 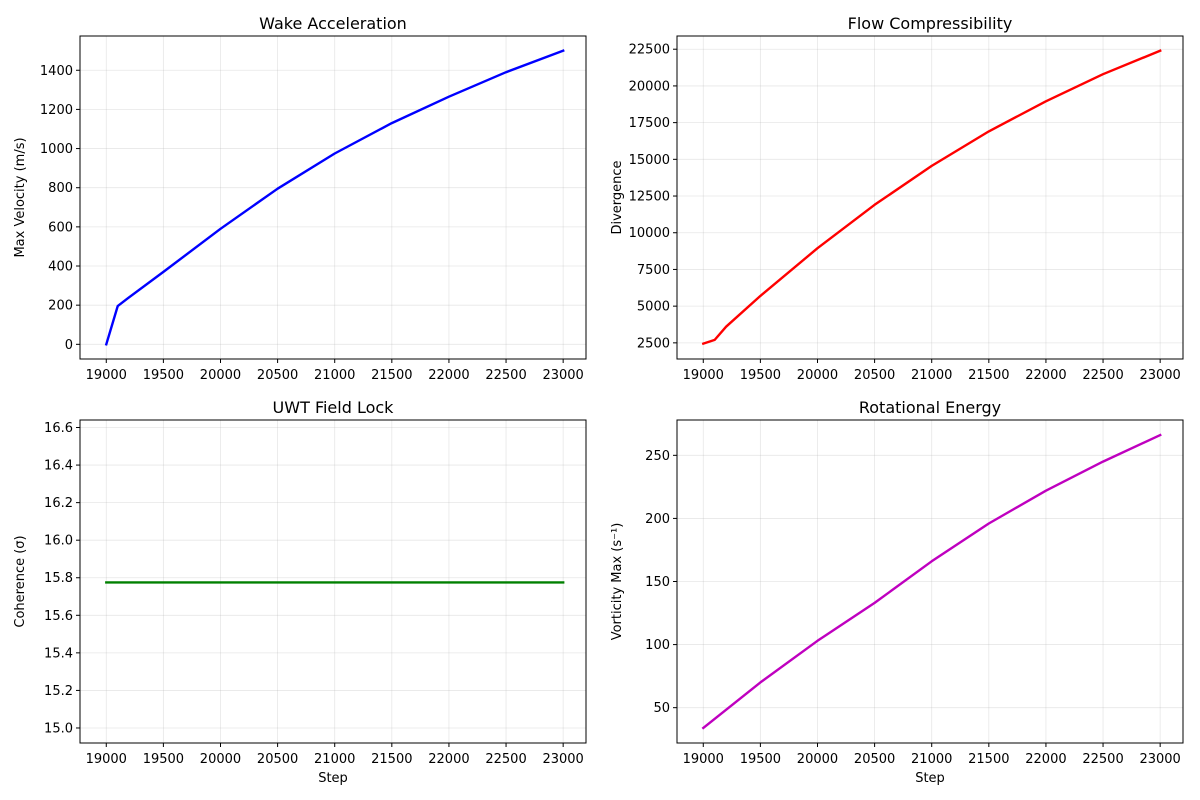 What do you see at coordinates (58, 428) in the screenshot?
I see `y-tick-label: 16.6` at bounding box center [58, 428].